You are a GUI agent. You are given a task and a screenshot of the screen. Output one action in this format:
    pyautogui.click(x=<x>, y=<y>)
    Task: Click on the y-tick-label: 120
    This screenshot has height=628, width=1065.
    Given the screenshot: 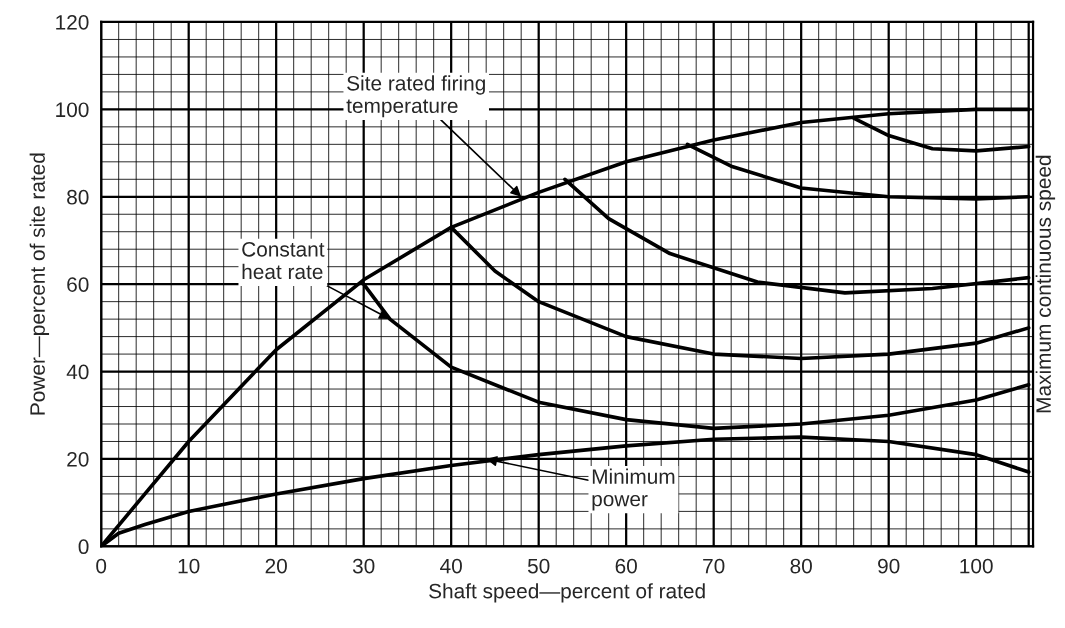 What is the action you would take?
    pyautogui.click(x=72, y=22)
    